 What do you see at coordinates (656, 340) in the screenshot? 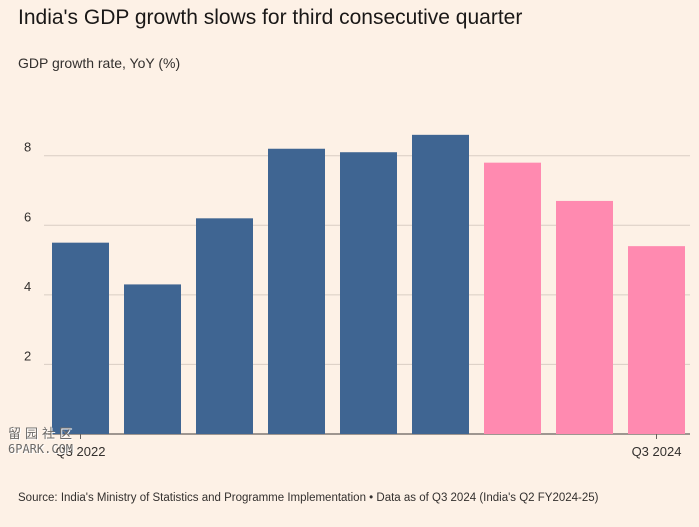
I see `bar-q3-2024` at bounding box center [656, 340].